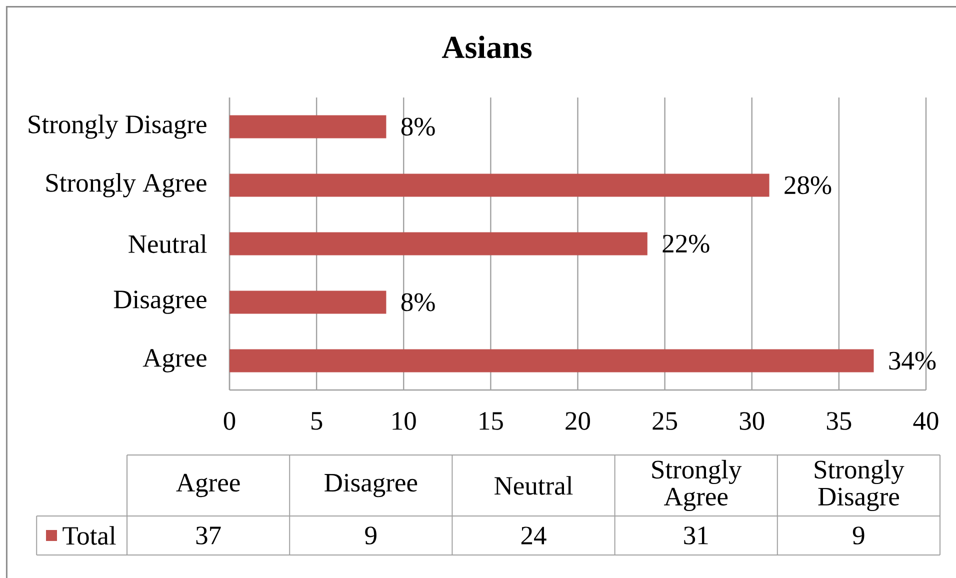  What do you see at coordinates (230, 421) in the screenshot?
I see `x-tick-label: 0` at bounding box center [230, 421].